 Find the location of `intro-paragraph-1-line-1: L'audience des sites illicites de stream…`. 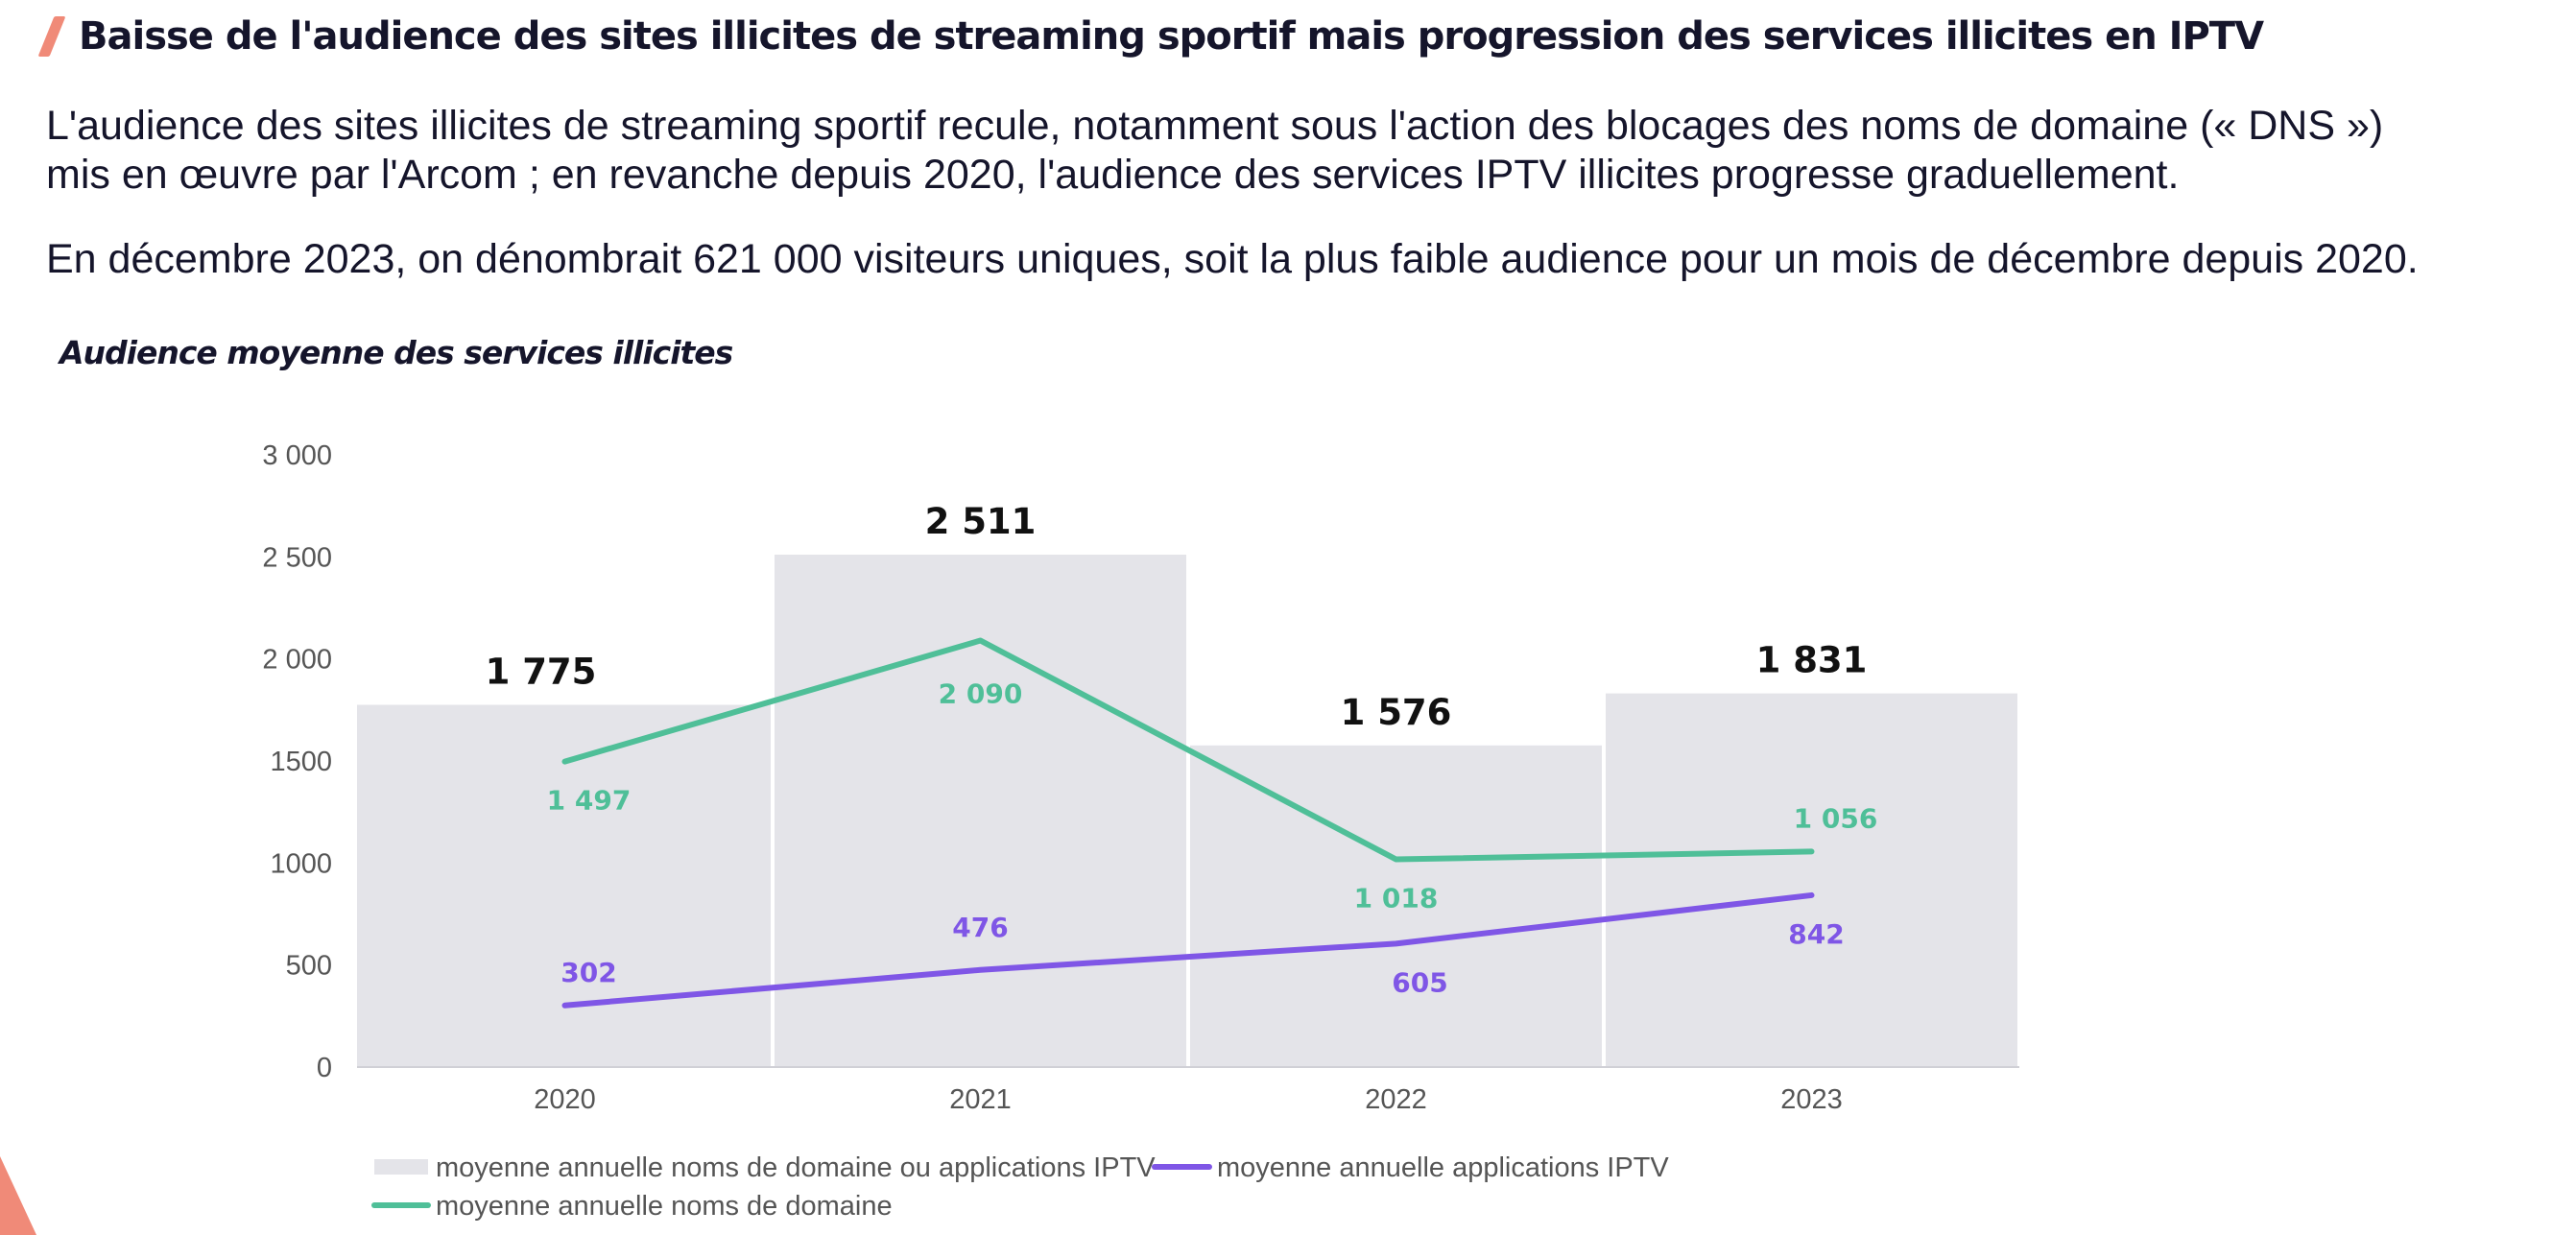

intro-paragraph-1-line-1: L'audience des sites illicites de stream… is located at coordinates (1215, 126).